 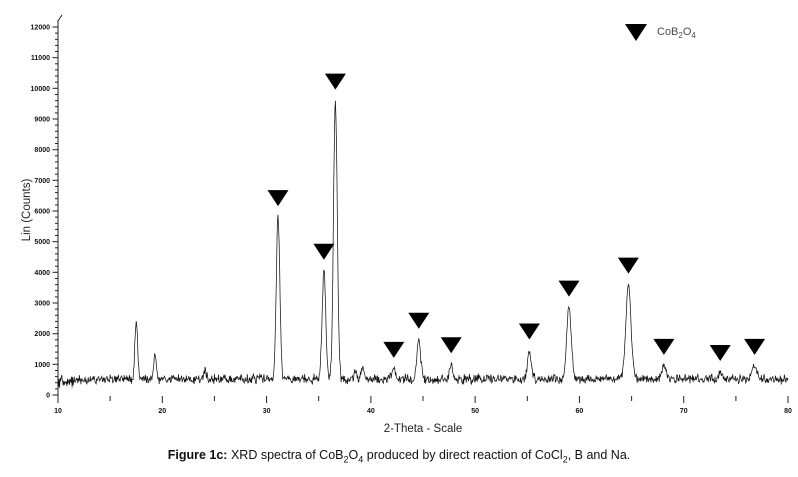 What do you see at coordinates (475, 411) in the screenshot?
I see `x-tick-label: 50` at bounding box center [475, 411].